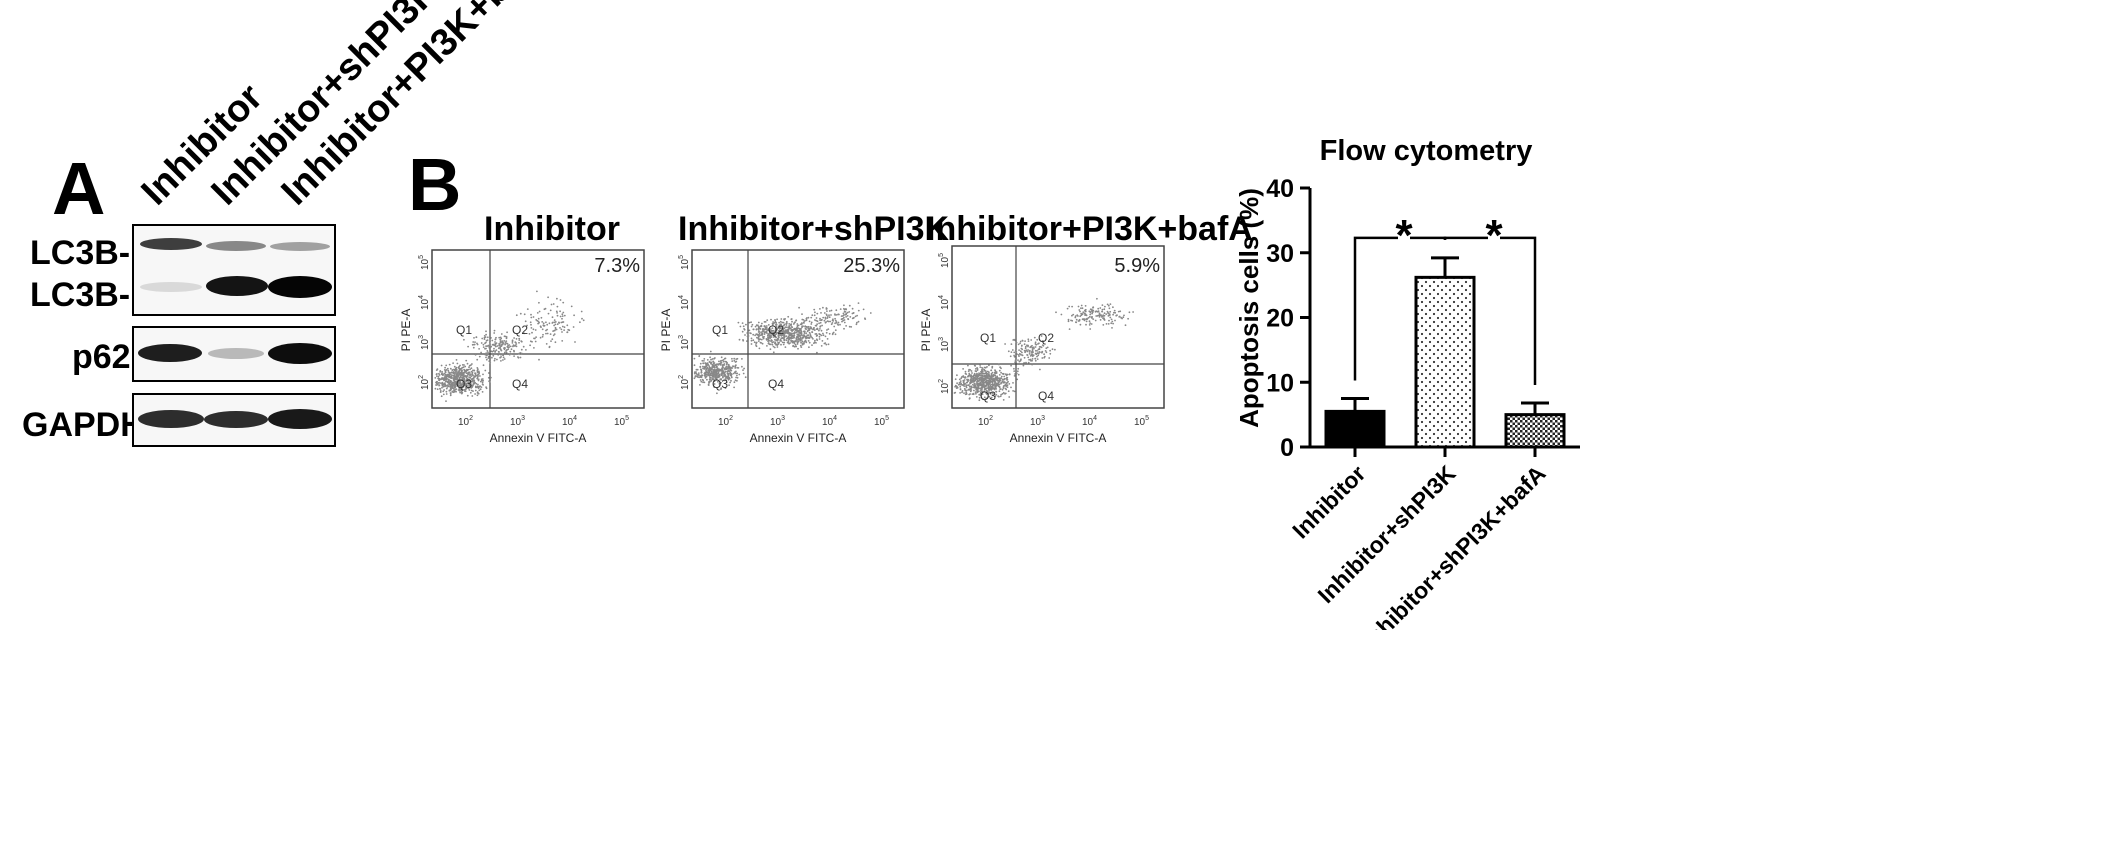 This screenshot has width=2117, height=852. I want to click on y-tick-label: 0, so click(1287, 448).